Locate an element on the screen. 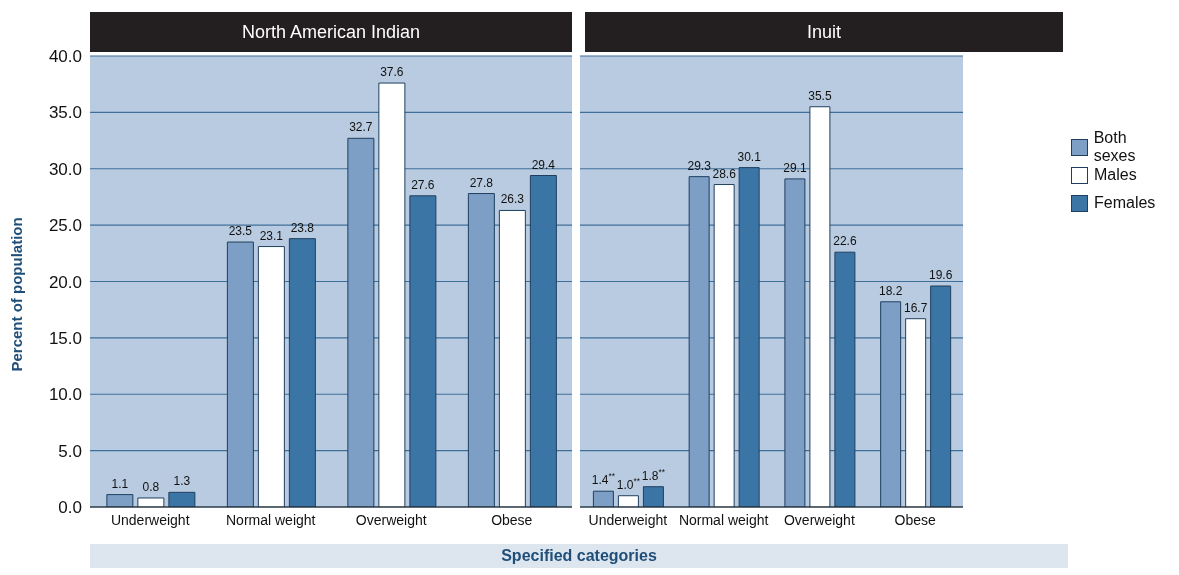  y-tick-label: 40.0 is located at coordinates (65, 57).